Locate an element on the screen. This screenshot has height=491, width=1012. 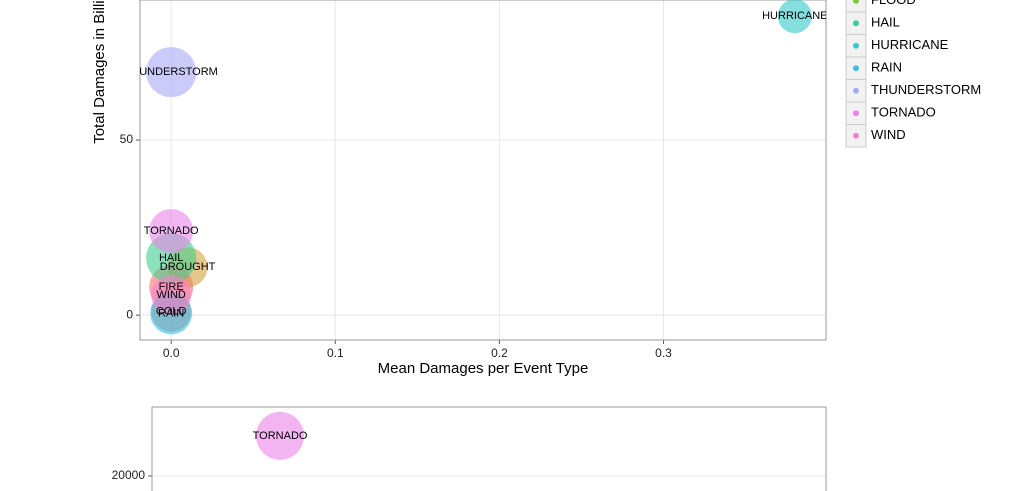
legend-label: FLOOD is located at coordinates (893, 3).